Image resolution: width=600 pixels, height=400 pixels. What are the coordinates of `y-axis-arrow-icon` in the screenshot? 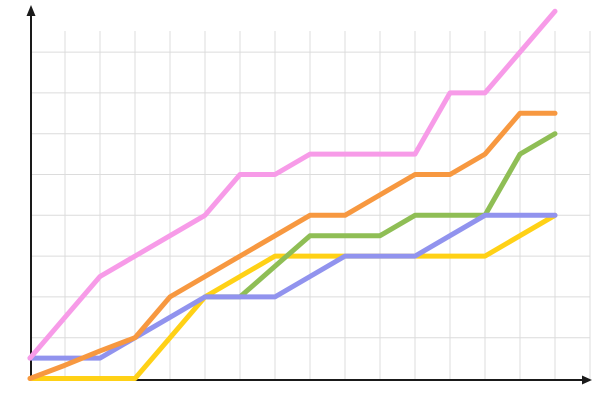 It's located at (31, 10).